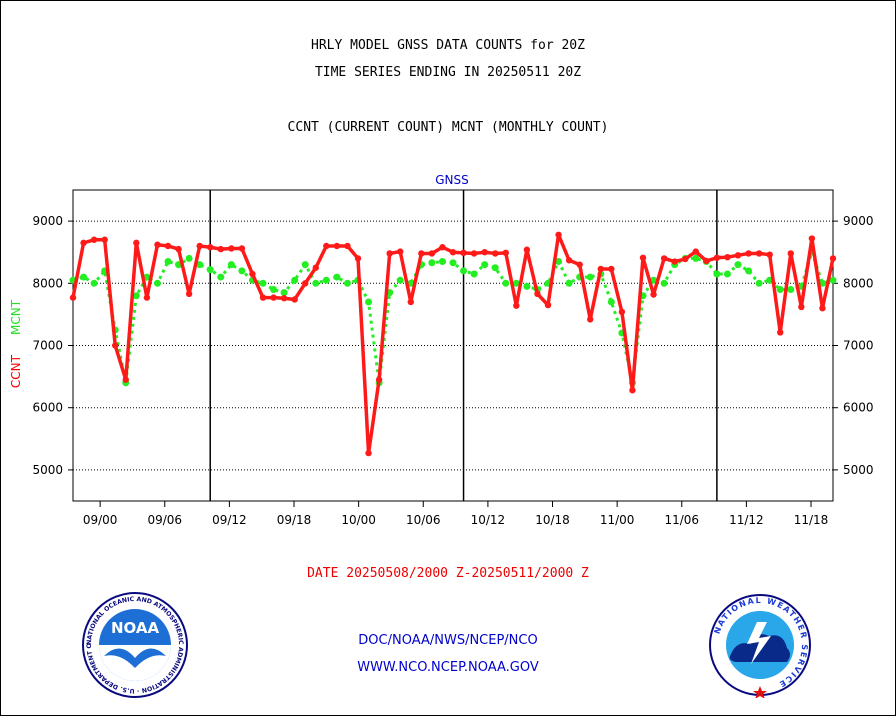  What do you see at coordinates (552, 520) in the screenshot?
I see `x-tick-label: 10/18` at bounding box center [552, 520].